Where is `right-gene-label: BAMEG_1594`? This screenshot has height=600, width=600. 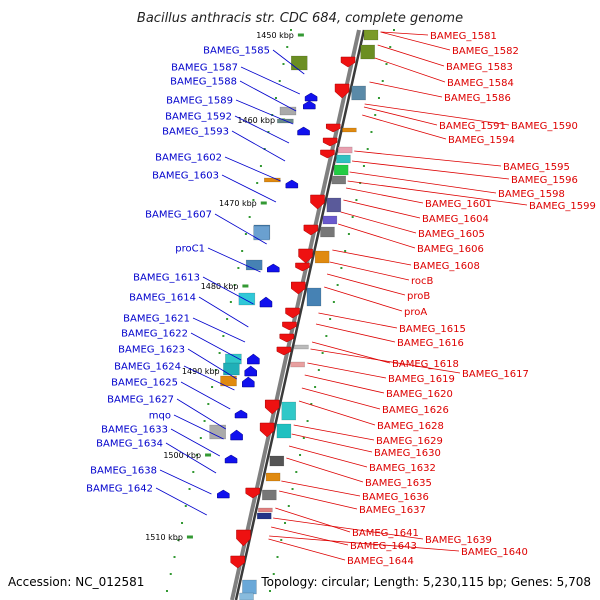 right-gene-label: BAMEG_1594 is located at coordinates (481, 140).